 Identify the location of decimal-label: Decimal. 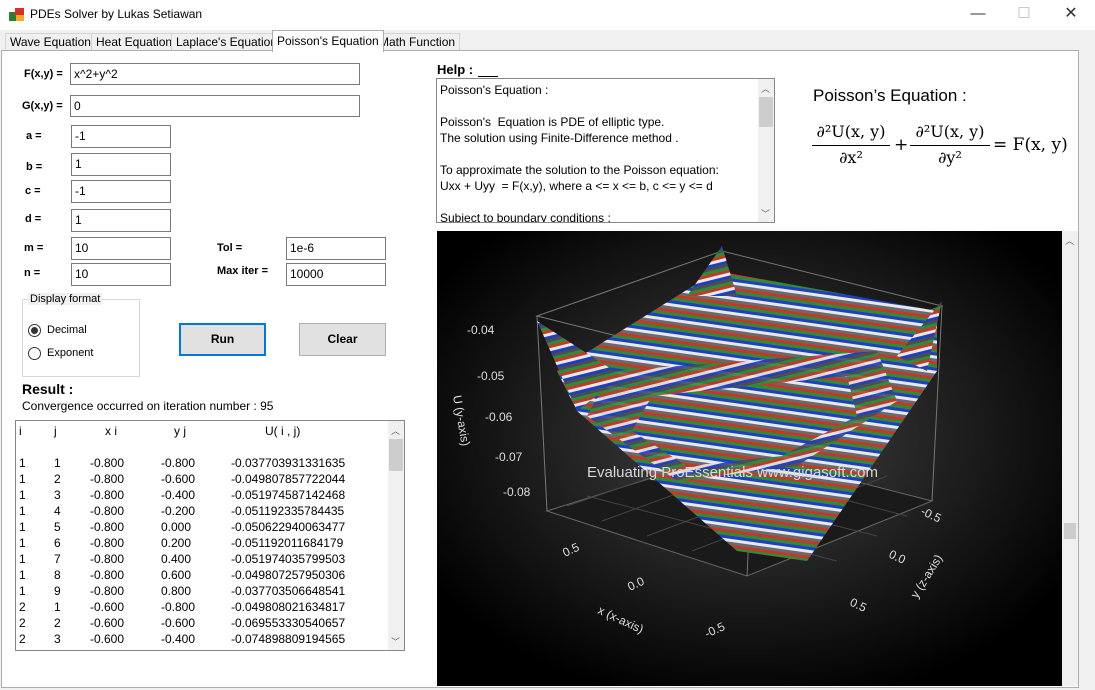
(67, 330).